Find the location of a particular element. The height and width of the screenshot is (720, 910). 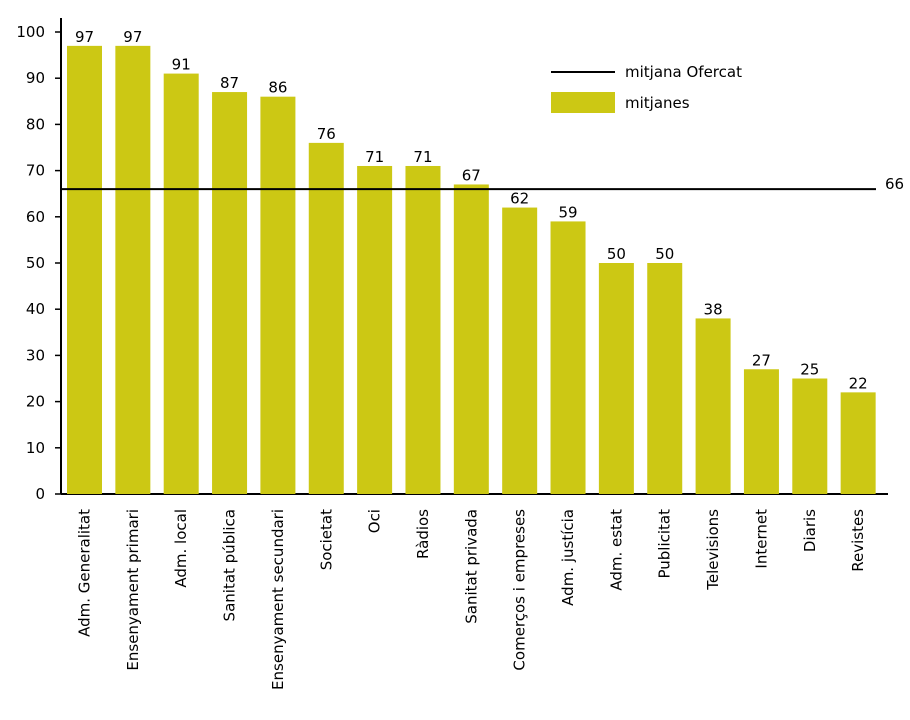

y-tick-label: 50 is located at coordinates (35, 263).